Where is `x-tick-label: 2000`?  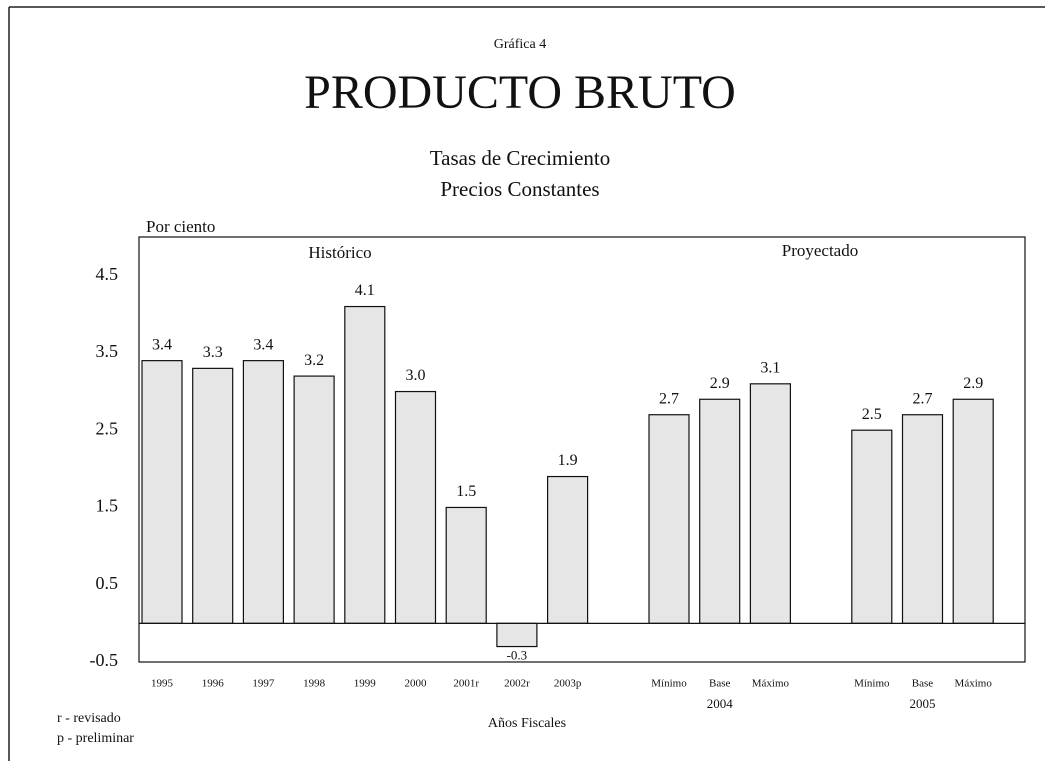 x-tick-label: 2000 is located at coordinates (416, 684).